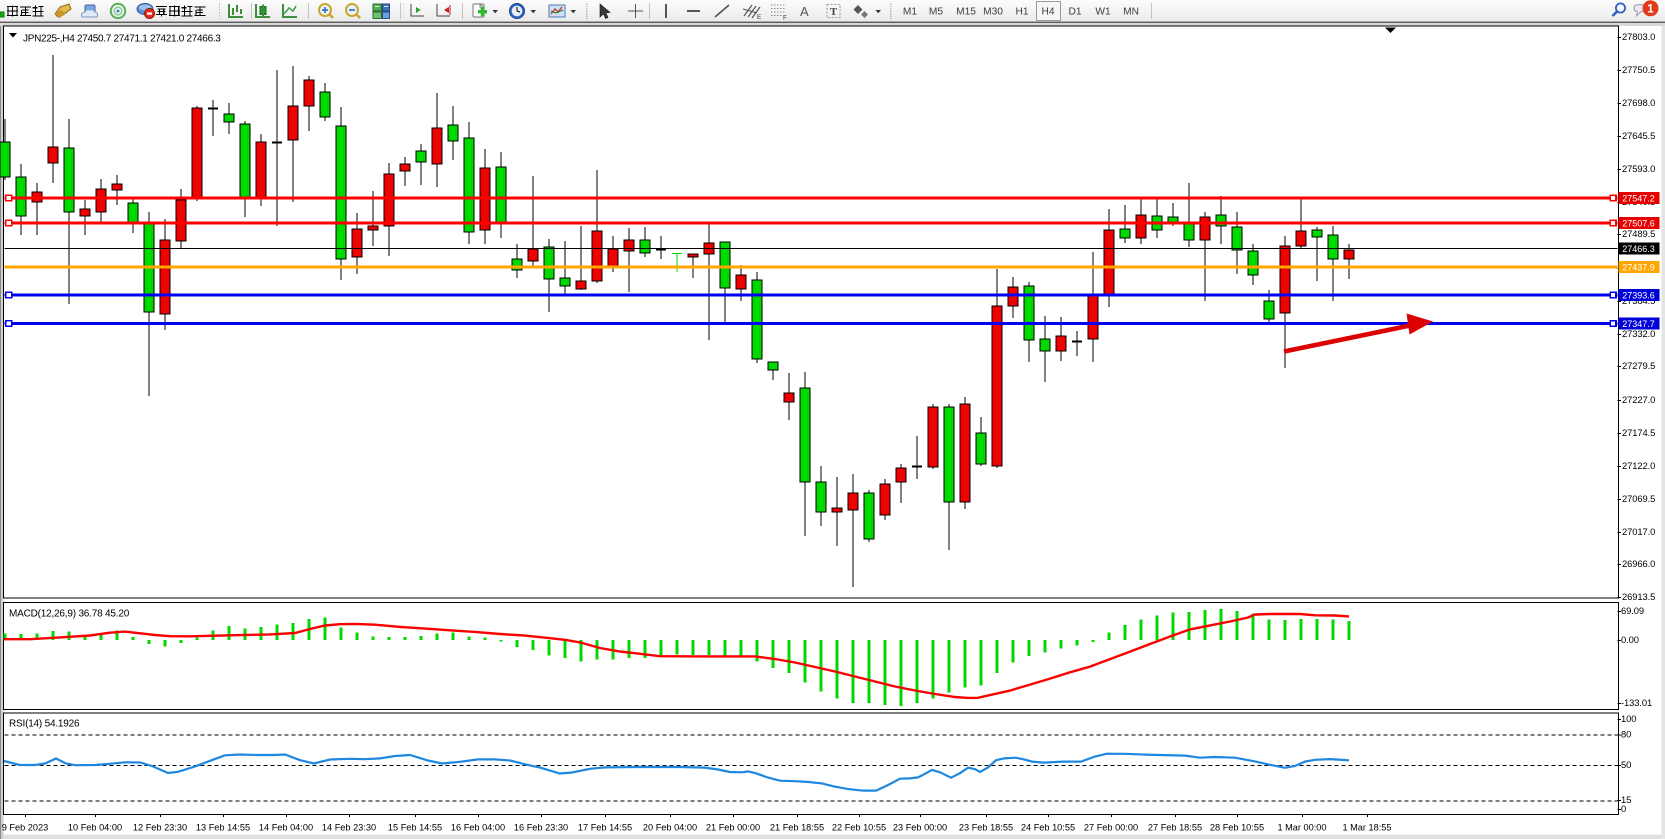 The width and height of the screenshot is (1665, 839). What do you see at coordinates (1638, 563) in the screenshot?
I see `svg-text: 26966.0` at bounding box center [1638, 563].